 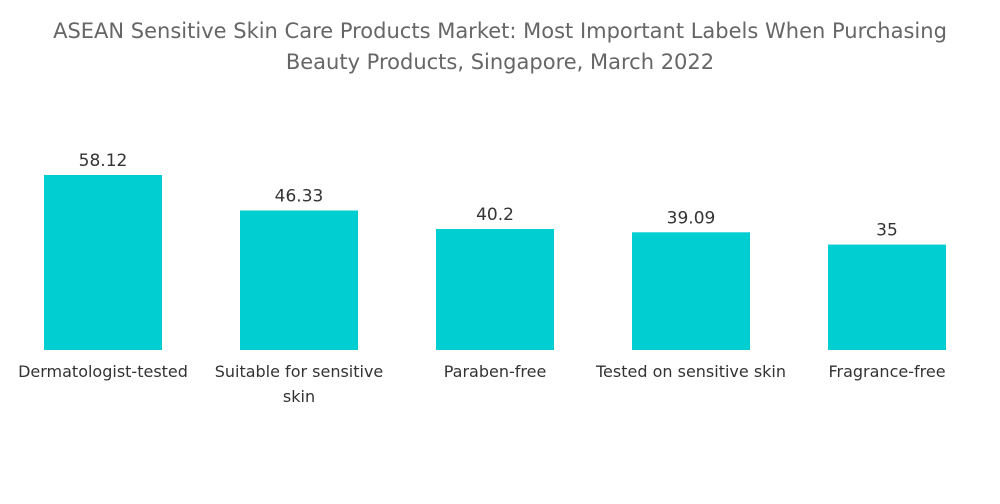 What do you see at coordinates (299, 197) in the screenshot?
I see `value-label-1: 46.33` at bounding box center [299, 197].